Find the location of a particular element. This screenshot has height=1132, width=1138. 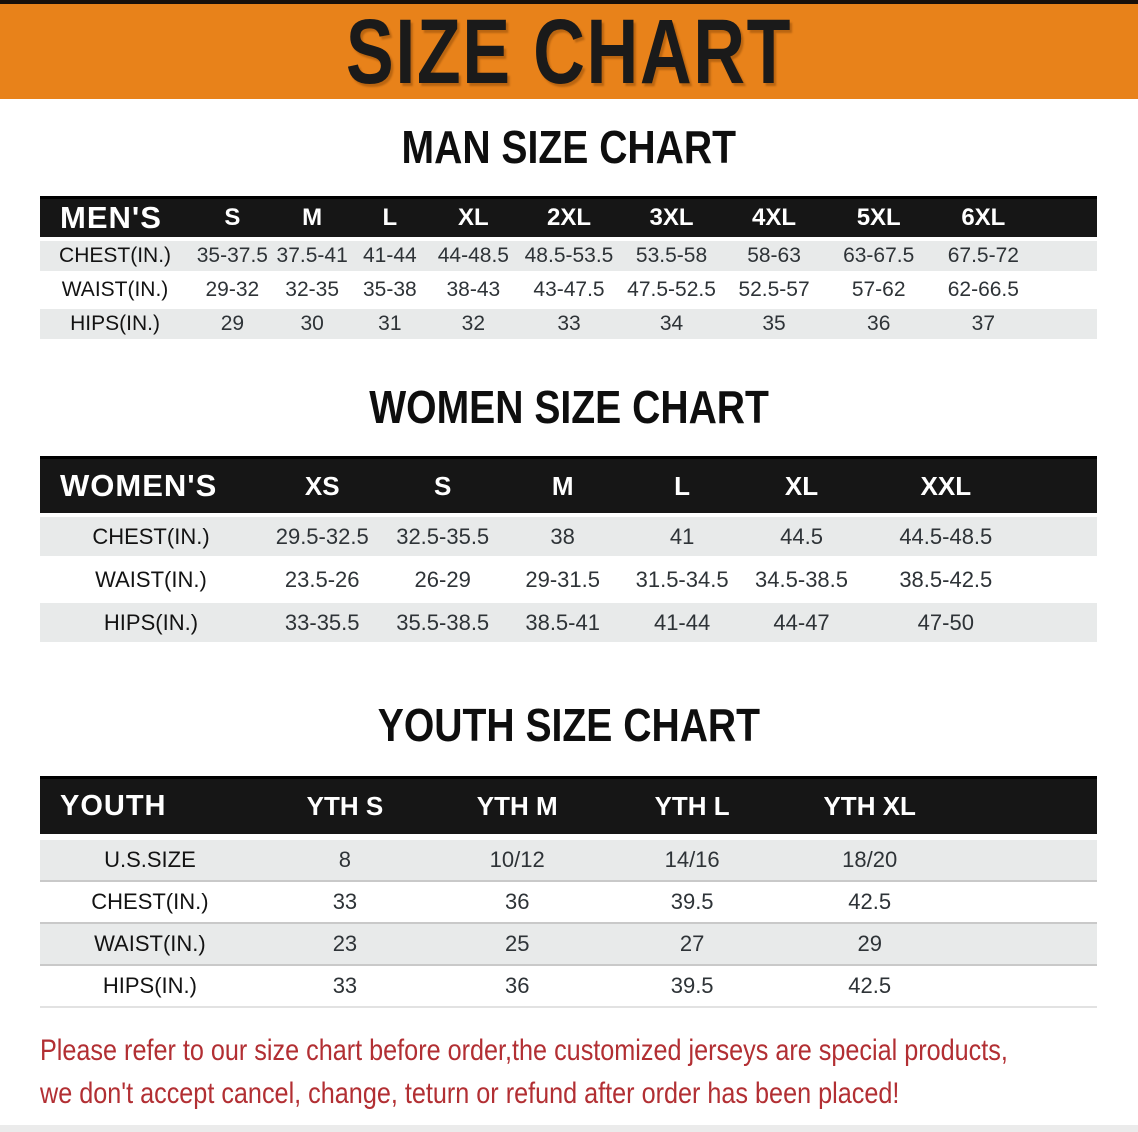

youth-corner-label: YOUTH is located at coordinates (150, 808).